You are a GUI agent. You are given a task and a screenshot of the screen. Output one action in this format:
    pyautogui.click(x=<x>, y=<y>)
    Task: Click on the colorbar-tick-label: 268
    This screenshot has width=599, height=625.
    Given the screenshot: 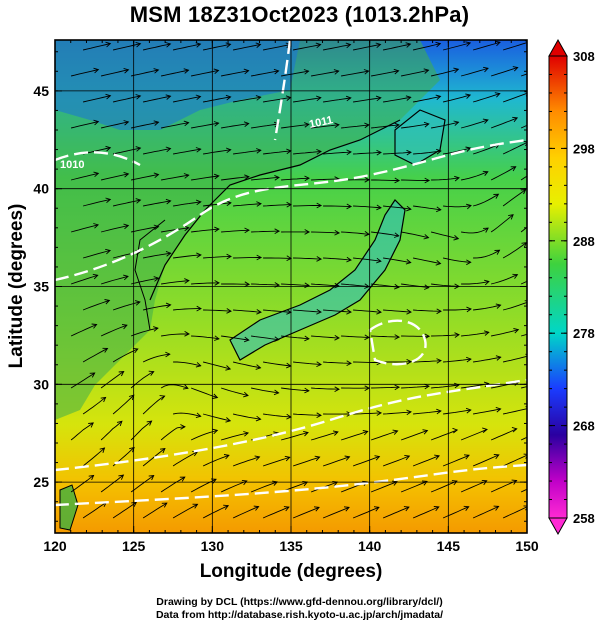 What is the action you would take?
    pyautogui.click(x=584, y=426)
    